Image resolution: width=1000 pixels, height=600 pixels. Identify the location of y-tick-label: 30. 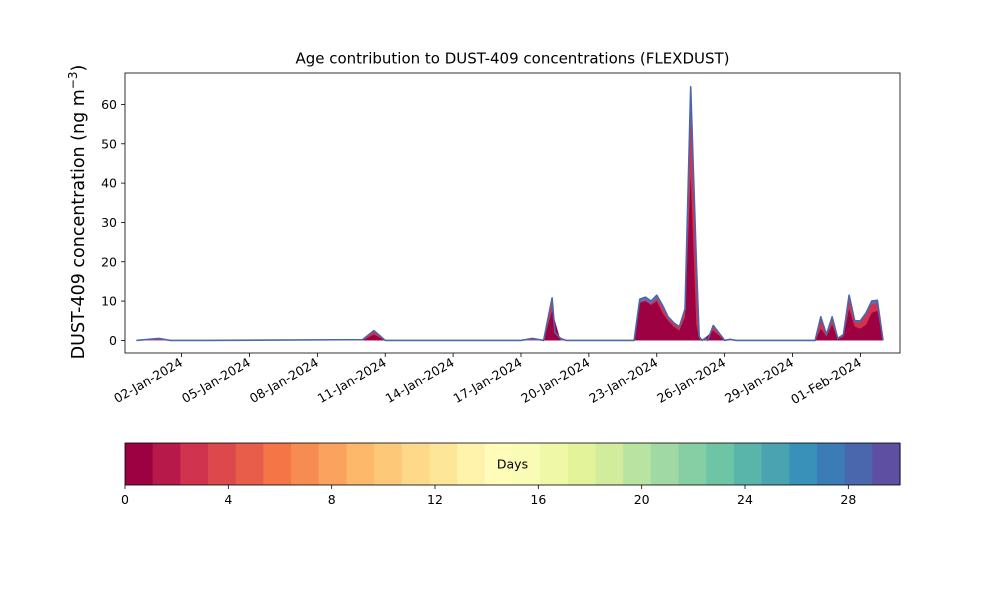
(109, 222).